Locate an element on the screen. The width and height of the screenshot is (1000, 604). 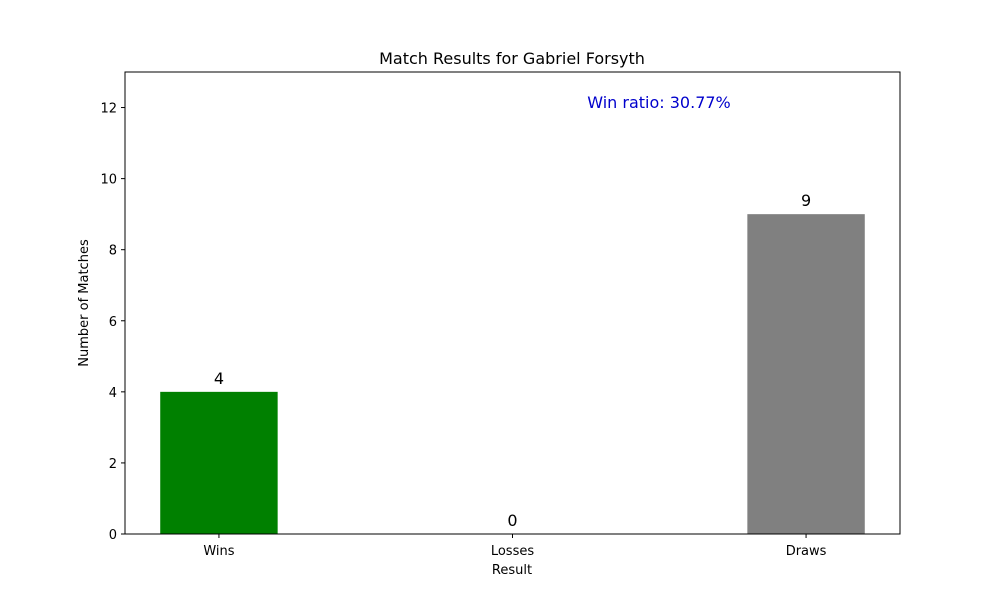
bar-draws is located at coordinates (806, 374).